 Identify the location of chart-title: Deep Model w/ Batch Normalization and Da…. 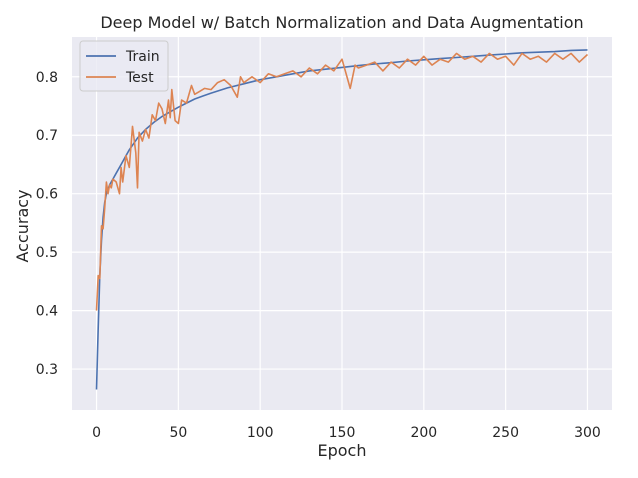
(341, 22).